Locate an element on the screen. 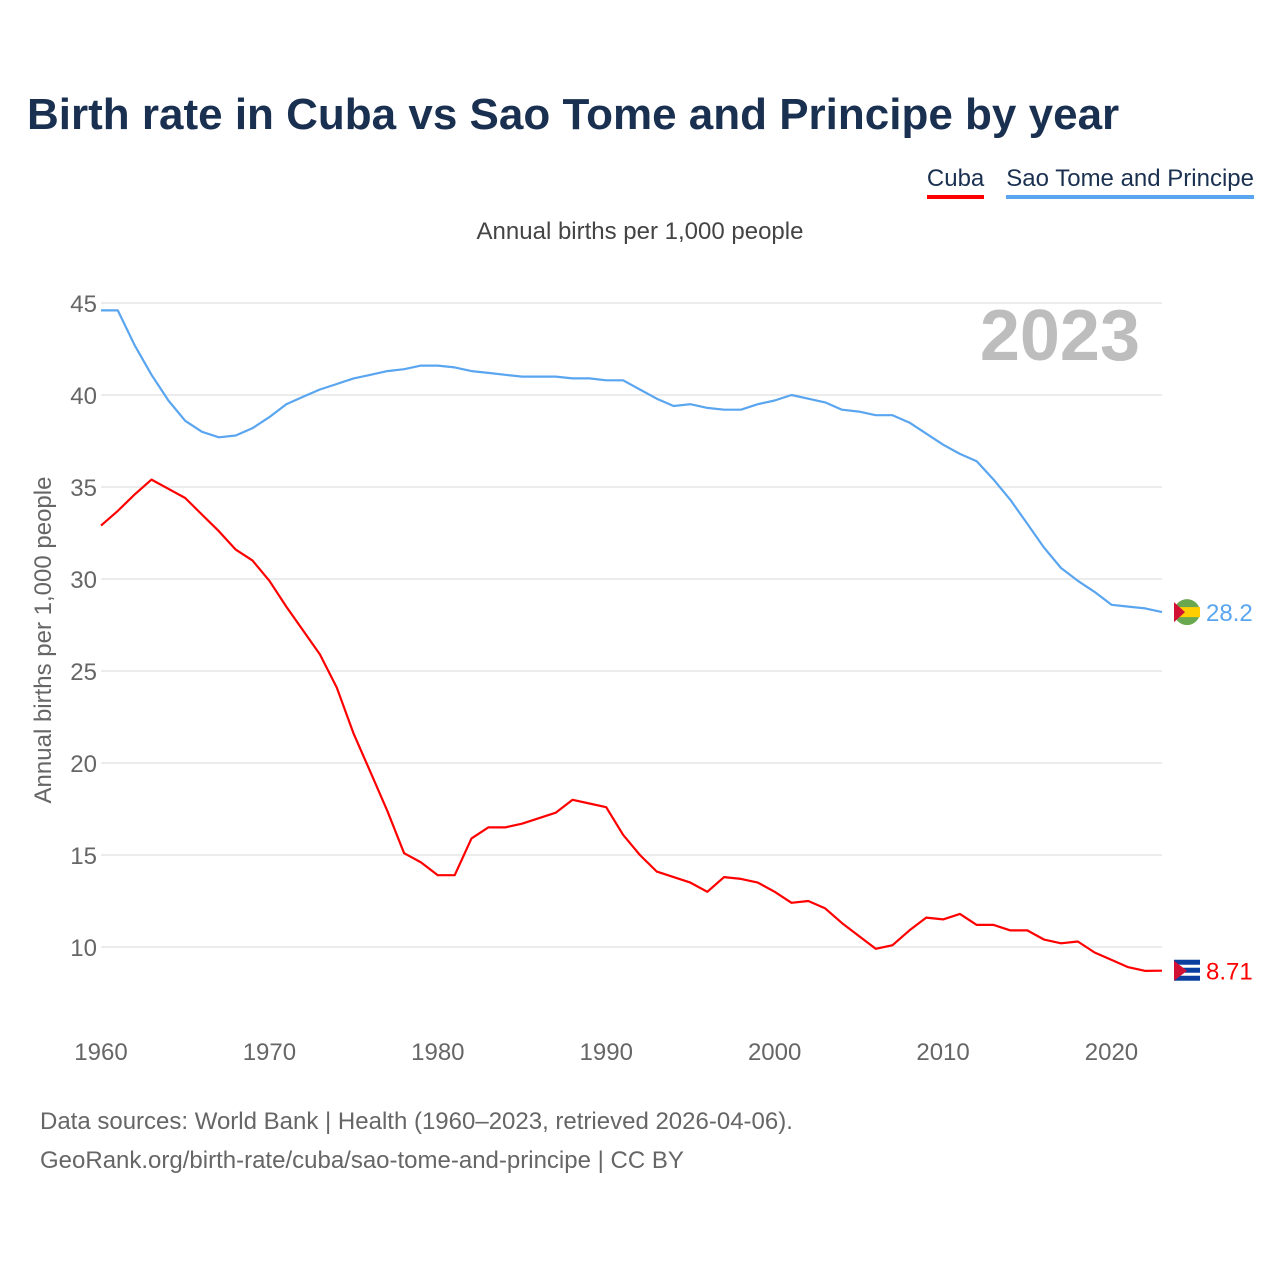 This screenshot has height=1280, width=1280. x-tick-label: 1980 is located at coordinates (437, 1052).